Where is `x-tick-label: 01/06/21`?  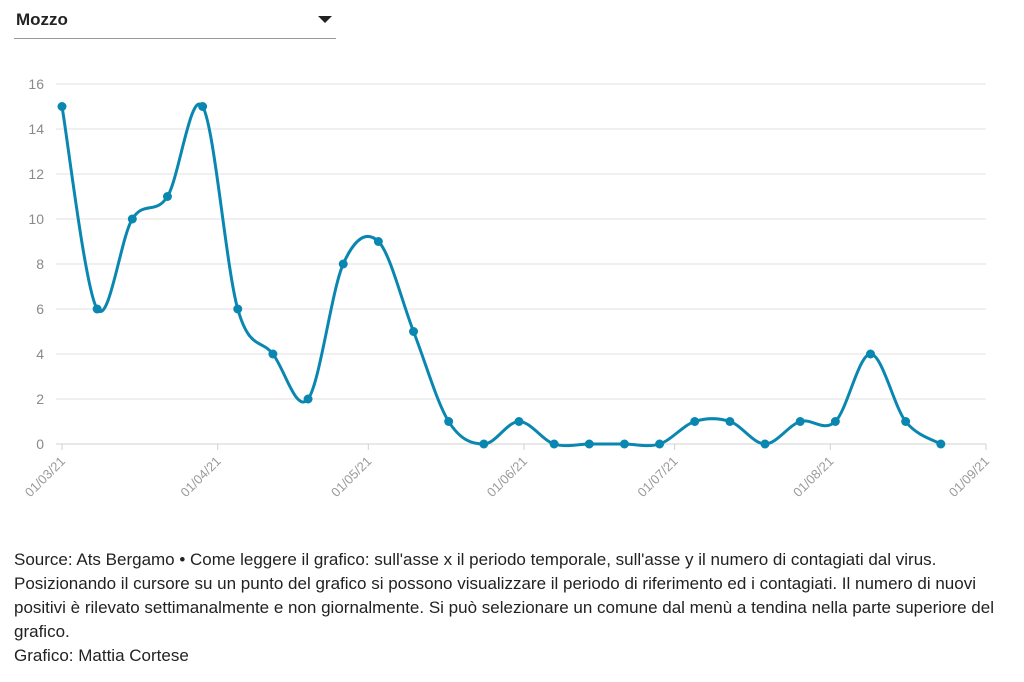 x-tick-label: 01/06/21 is located at coordinates (507, 477).